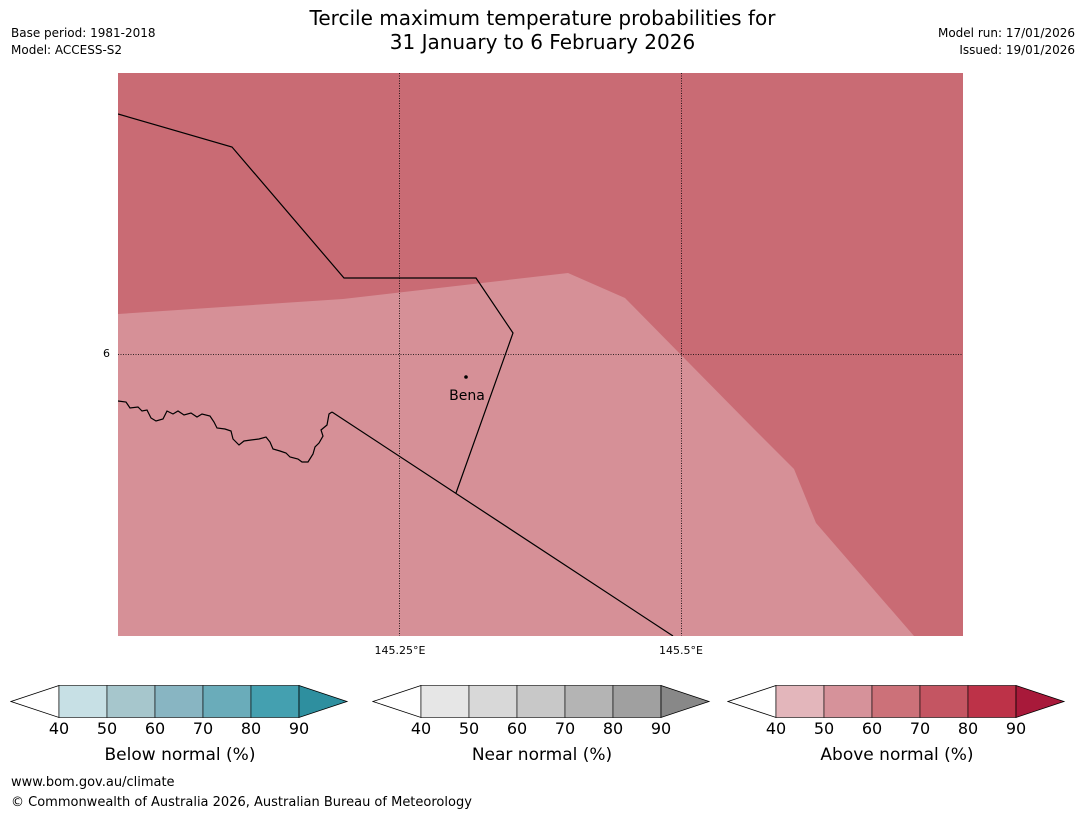 The width and height of the screenshot is (1085, 816). I want to click on legend-title-above-normal: Above normal (%), so click(897, 755).